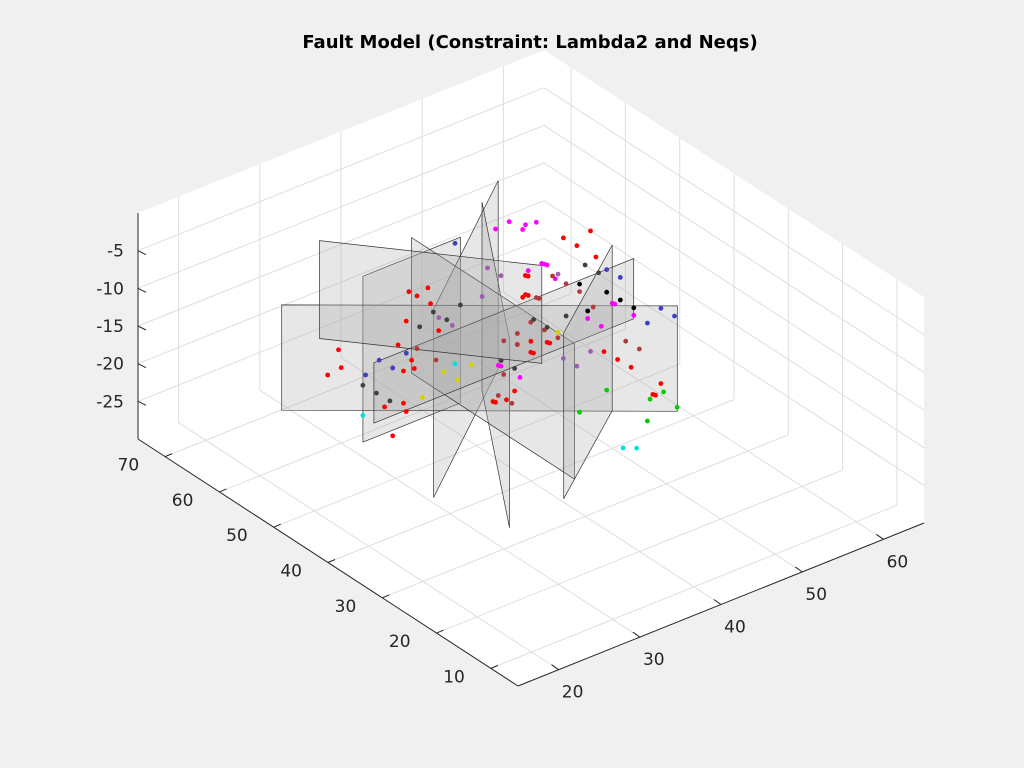 Image resolution: width=1024 pixels, height=768 pixels. Describe the element at coordinates (346, 607) in the screenshot. I see `y-tick-label: 30` at that location.